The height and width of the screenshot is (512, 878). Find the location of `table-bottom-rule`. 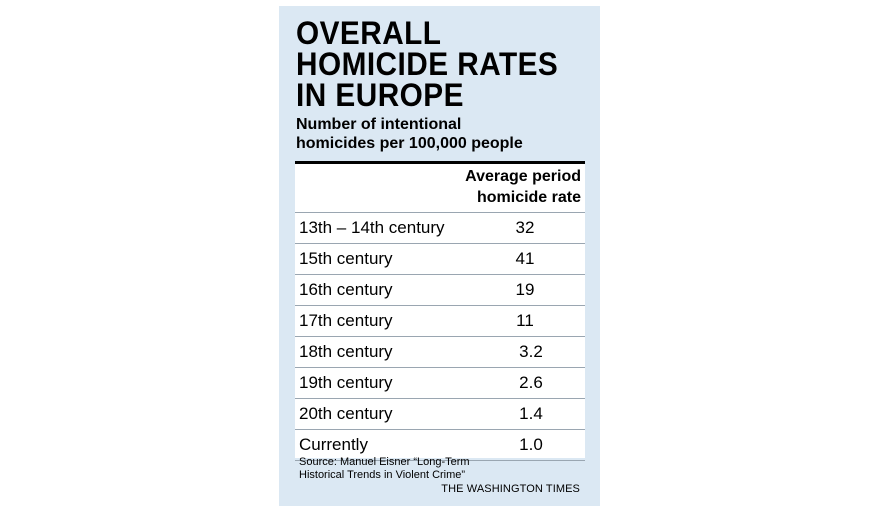

table-bottom-rule is located at coordinates (440, 460).